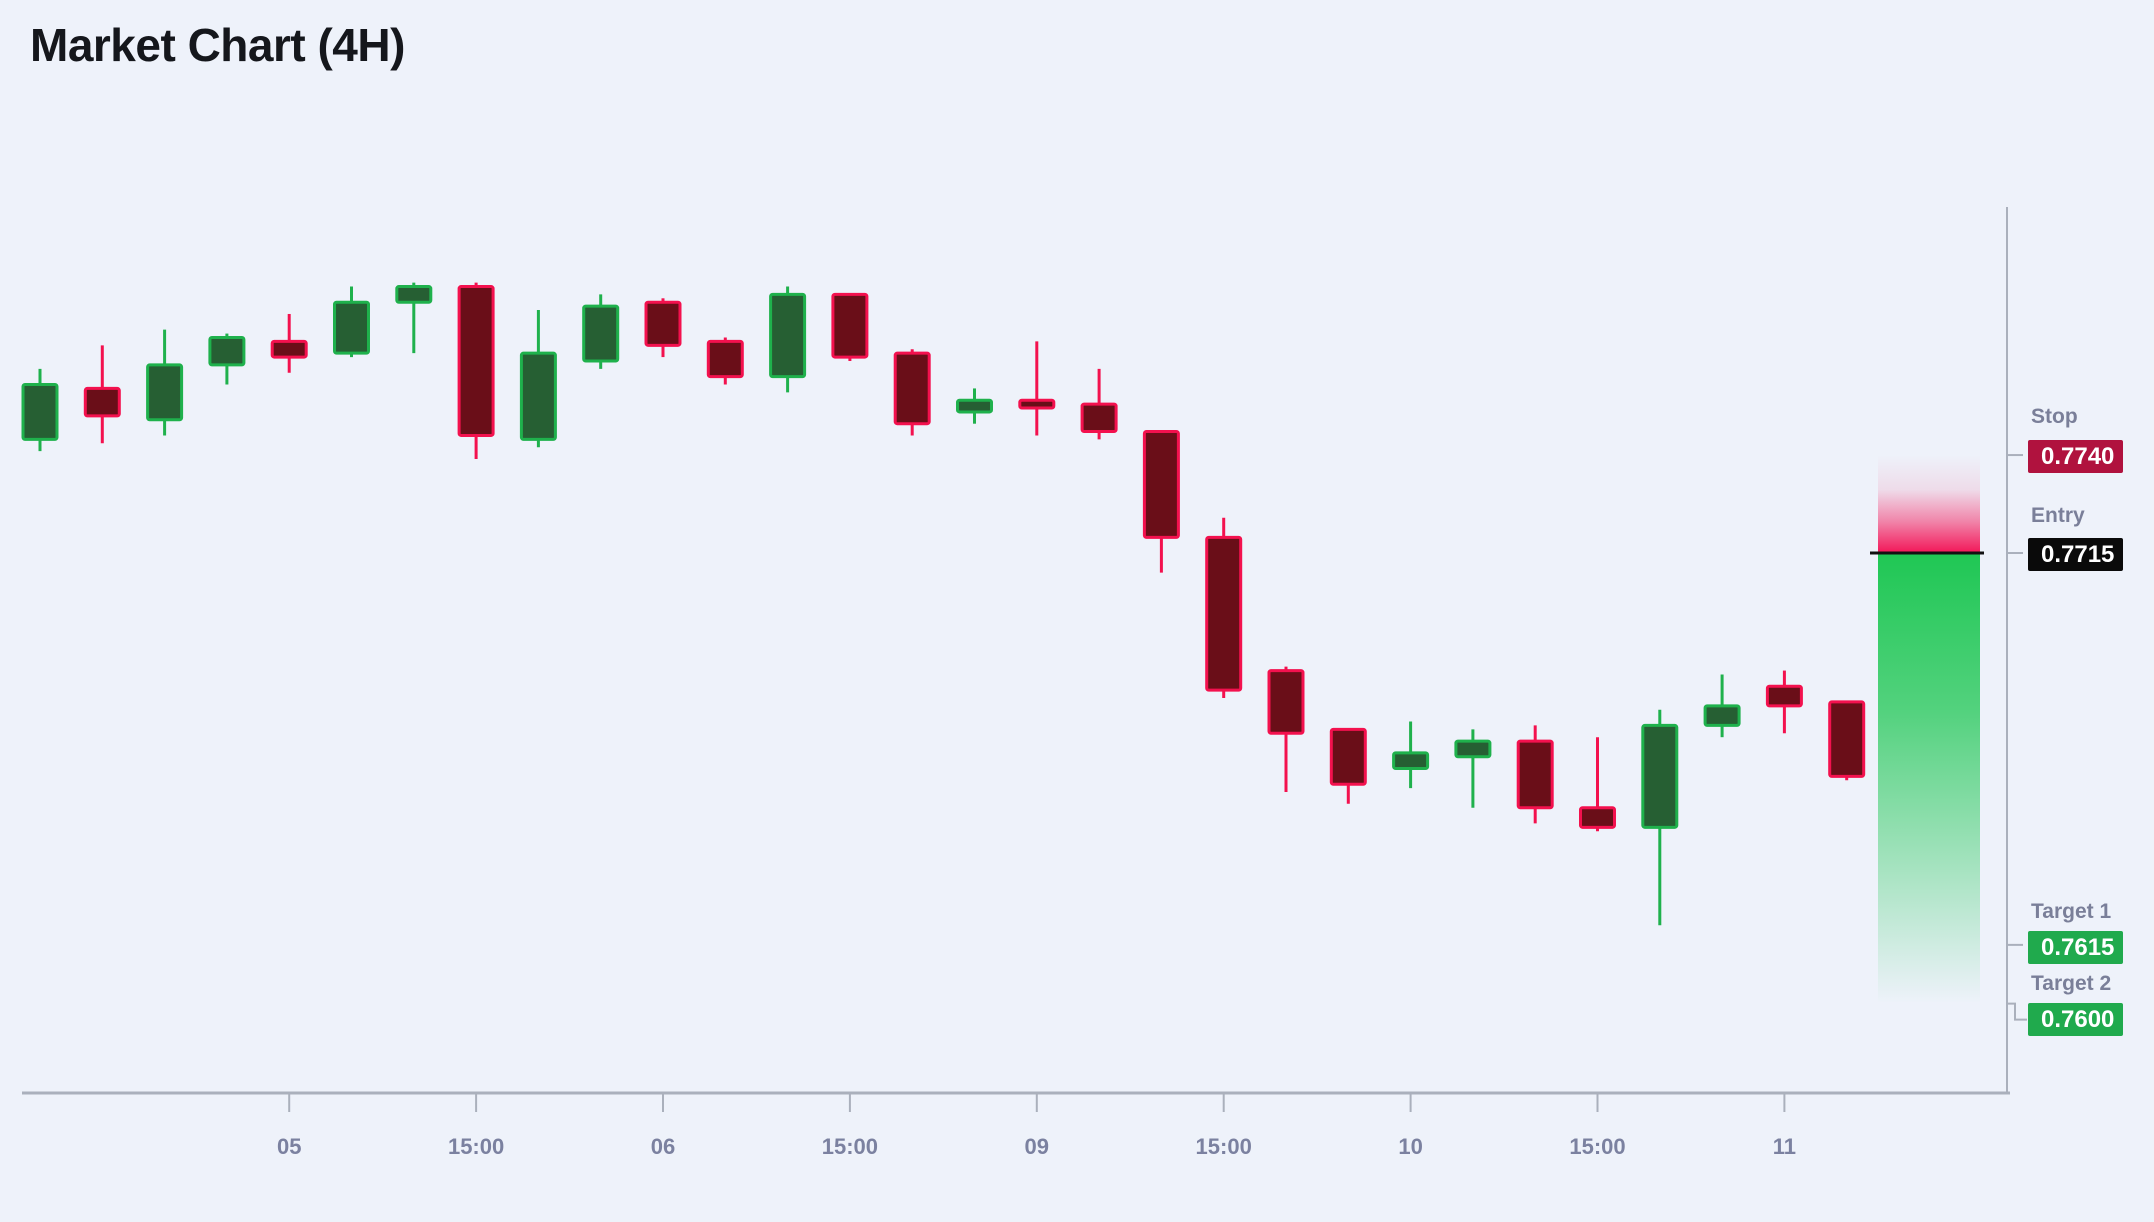 This screenshot has width=2154, height=1222. What do you see at coordinates (1037, 1146) in the screenshot?
I see `x-axis-tick-label: 09` at bounding box center [1037, 1146].